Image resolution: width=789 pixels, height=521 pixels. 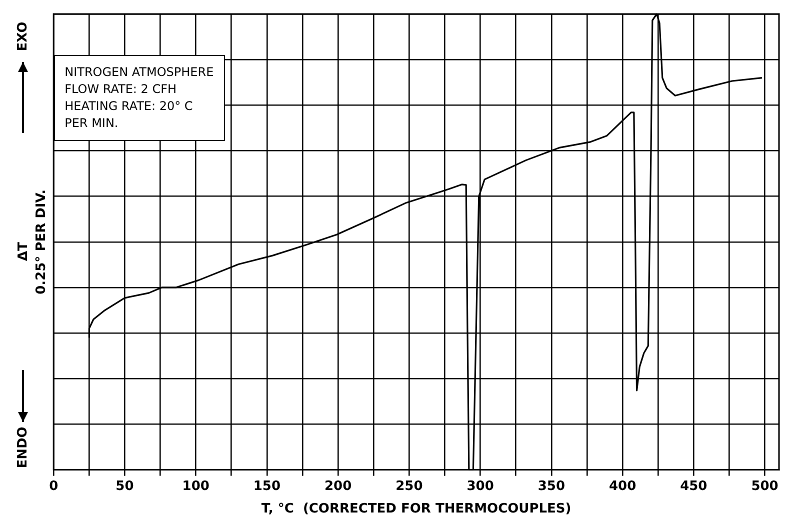 I want to click on x-tick-label: 350, so click(x=551, y=486).